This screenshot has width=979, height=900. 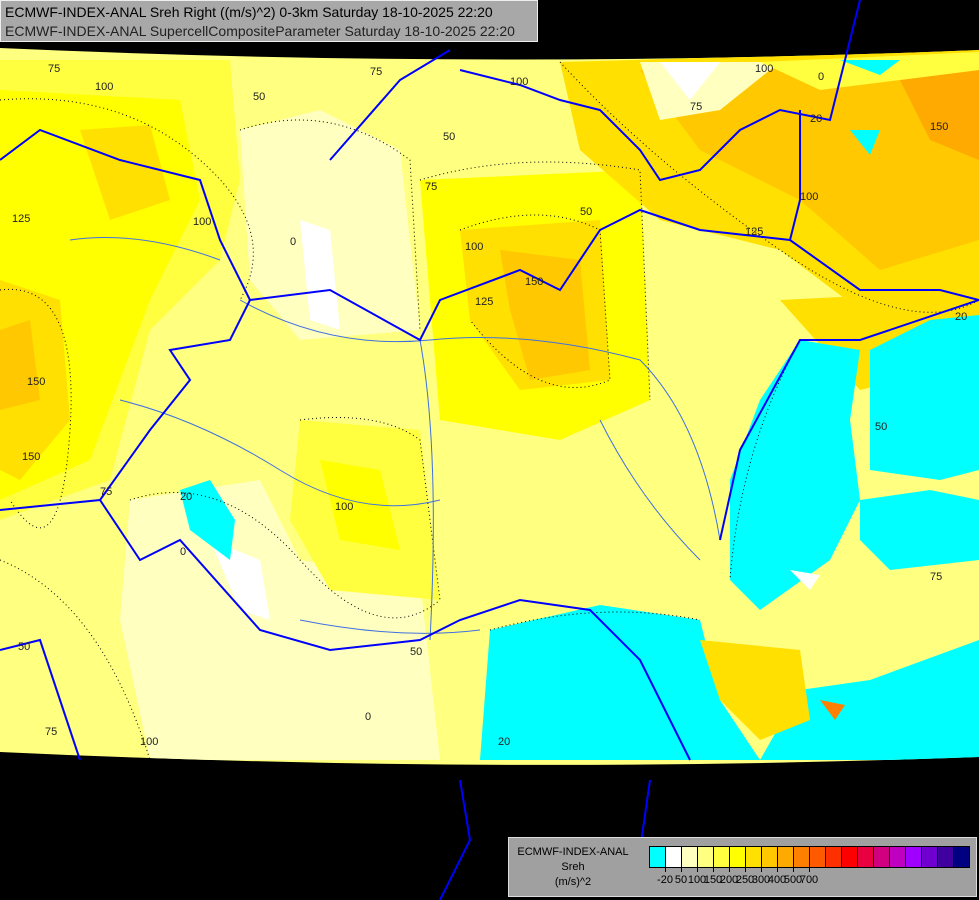 I want to click on legend-tick-label: 50, so click(x=681, y=880).